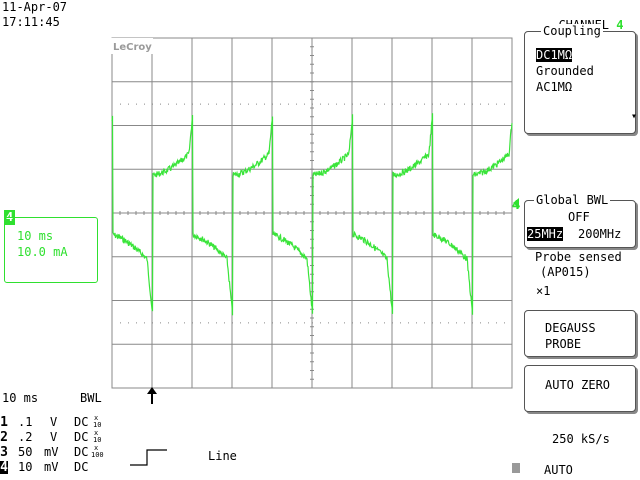 This screenshot has height=480, width=640. Describe the element at coordinates (25, 452) in the screenshot. I see `channel-3-vdiv: 50` at that location.